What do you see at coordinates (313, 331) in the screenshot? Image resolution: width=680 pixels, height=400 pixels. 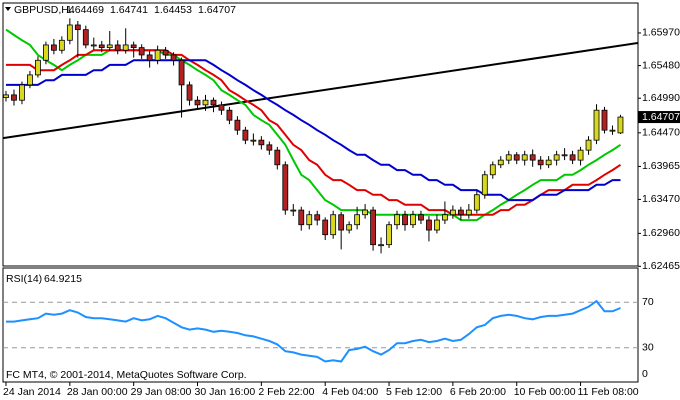 I see `rsi-line` at bounding box center [313, 331].